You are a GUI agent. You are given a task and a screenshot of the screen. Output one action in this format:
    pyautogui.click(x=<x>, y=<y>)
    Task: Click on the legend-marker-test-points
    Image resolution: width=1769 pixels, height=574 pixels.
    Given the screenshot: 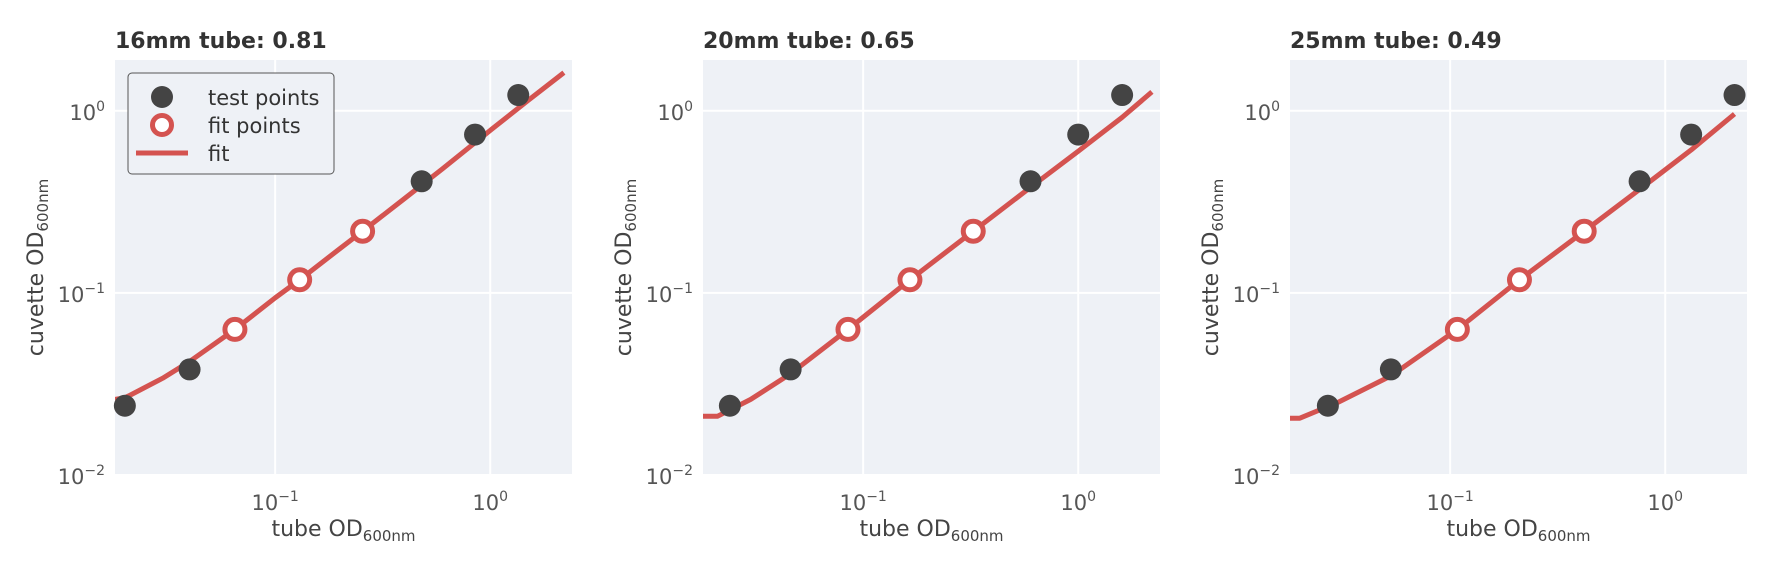 What is the action you would take?
    pyautogui.click(x=162, y=97)
    